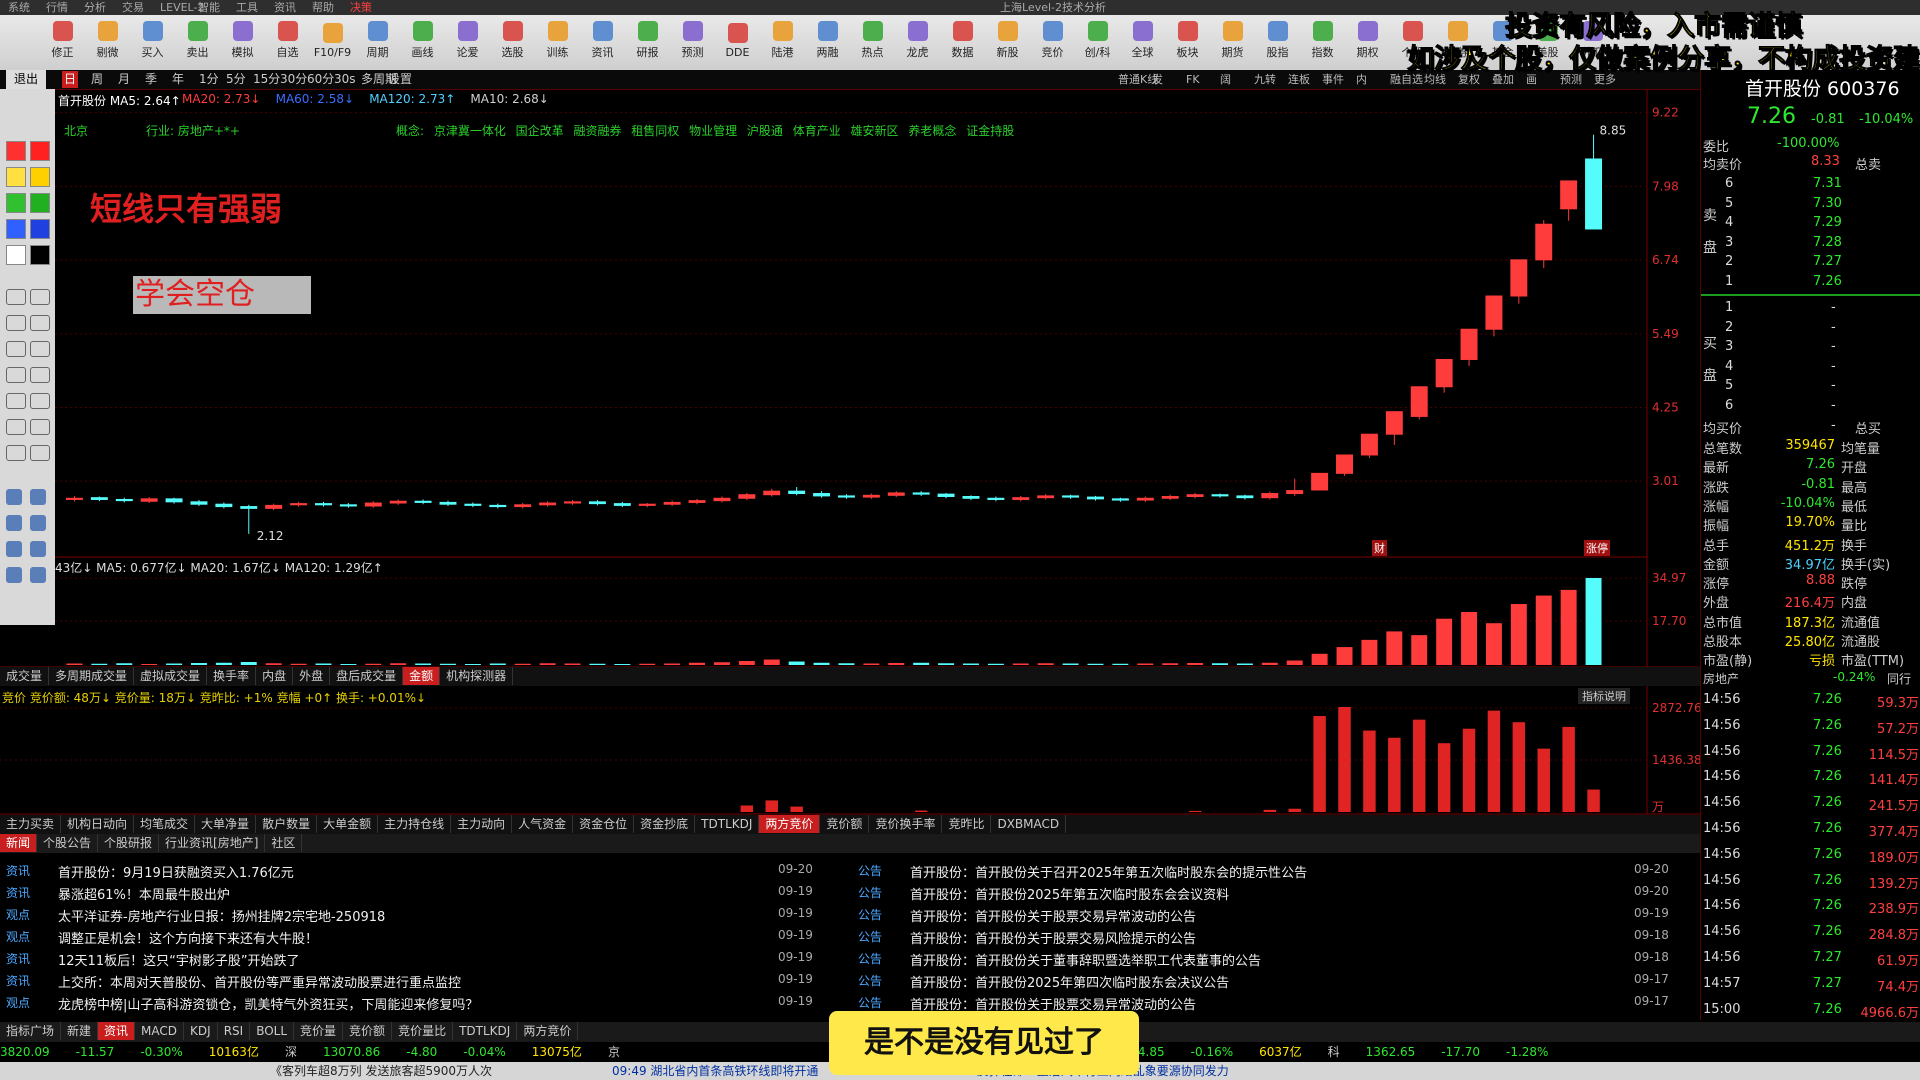 The height and width of the screenshot is (1080, 1920). Describe the element at coordinates (715, 1071) in the screenshot. I see `status-news: 09:49 湖北省内首条高铁环线即将开通` at that location.